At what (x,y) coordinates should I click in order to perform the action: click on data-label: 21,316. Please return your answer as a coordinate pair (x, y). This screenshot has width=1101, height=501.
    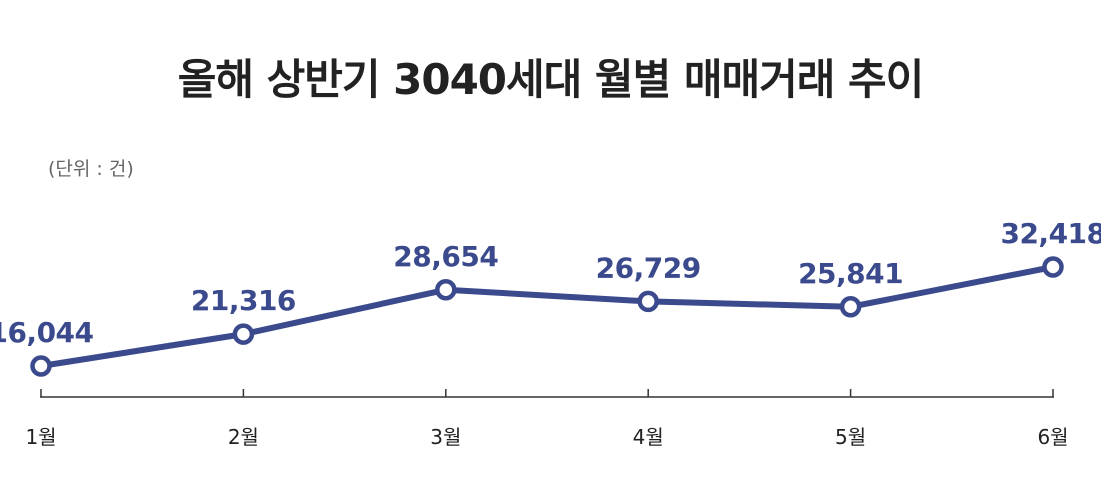
    Looking at the image, I should click on (243, 300).